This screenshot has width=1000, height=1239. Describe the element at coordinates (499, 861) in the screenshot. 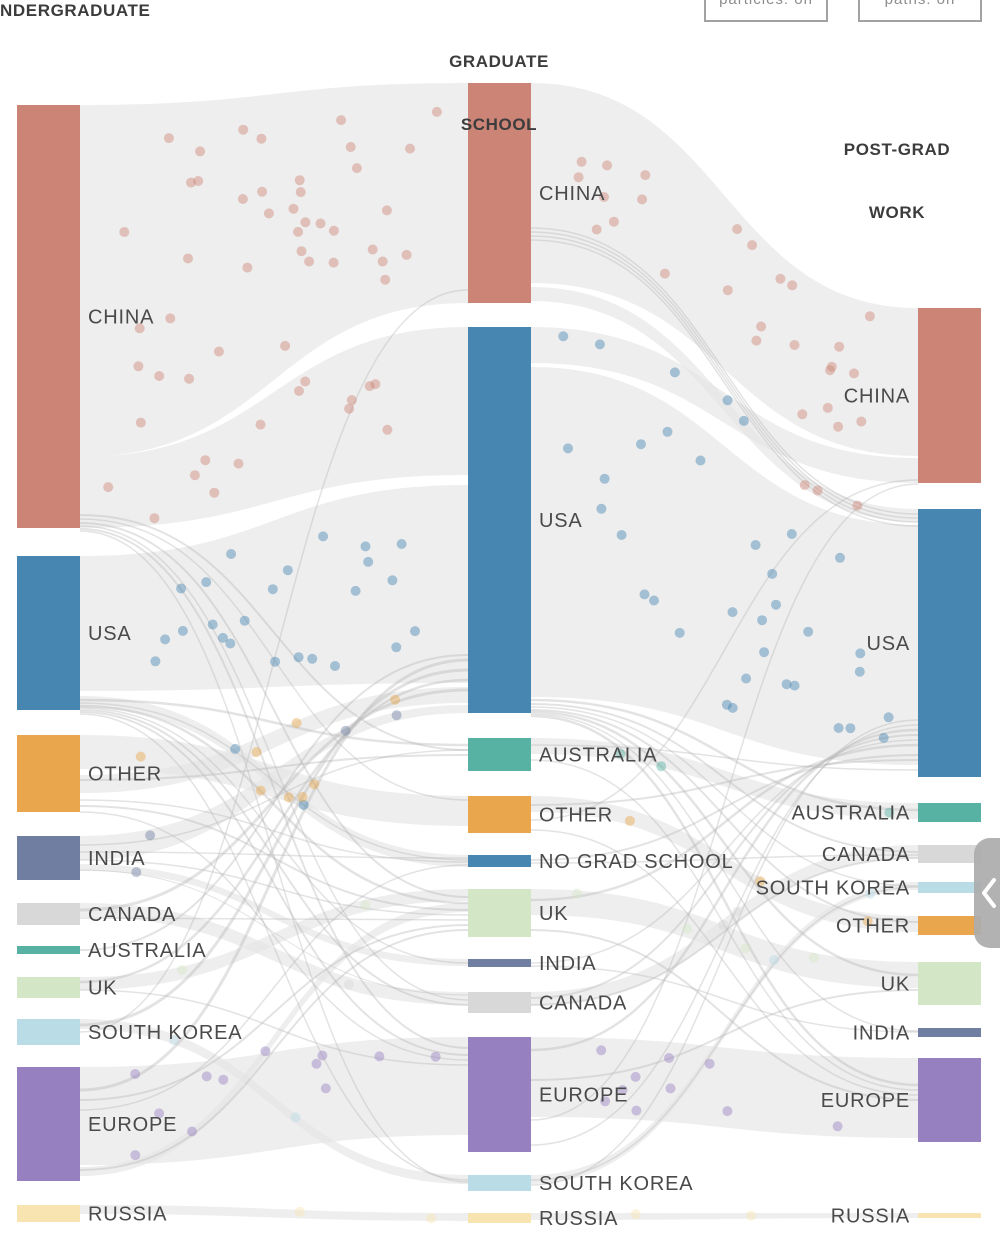

I see `sankey-node-g-ngs` at that location.